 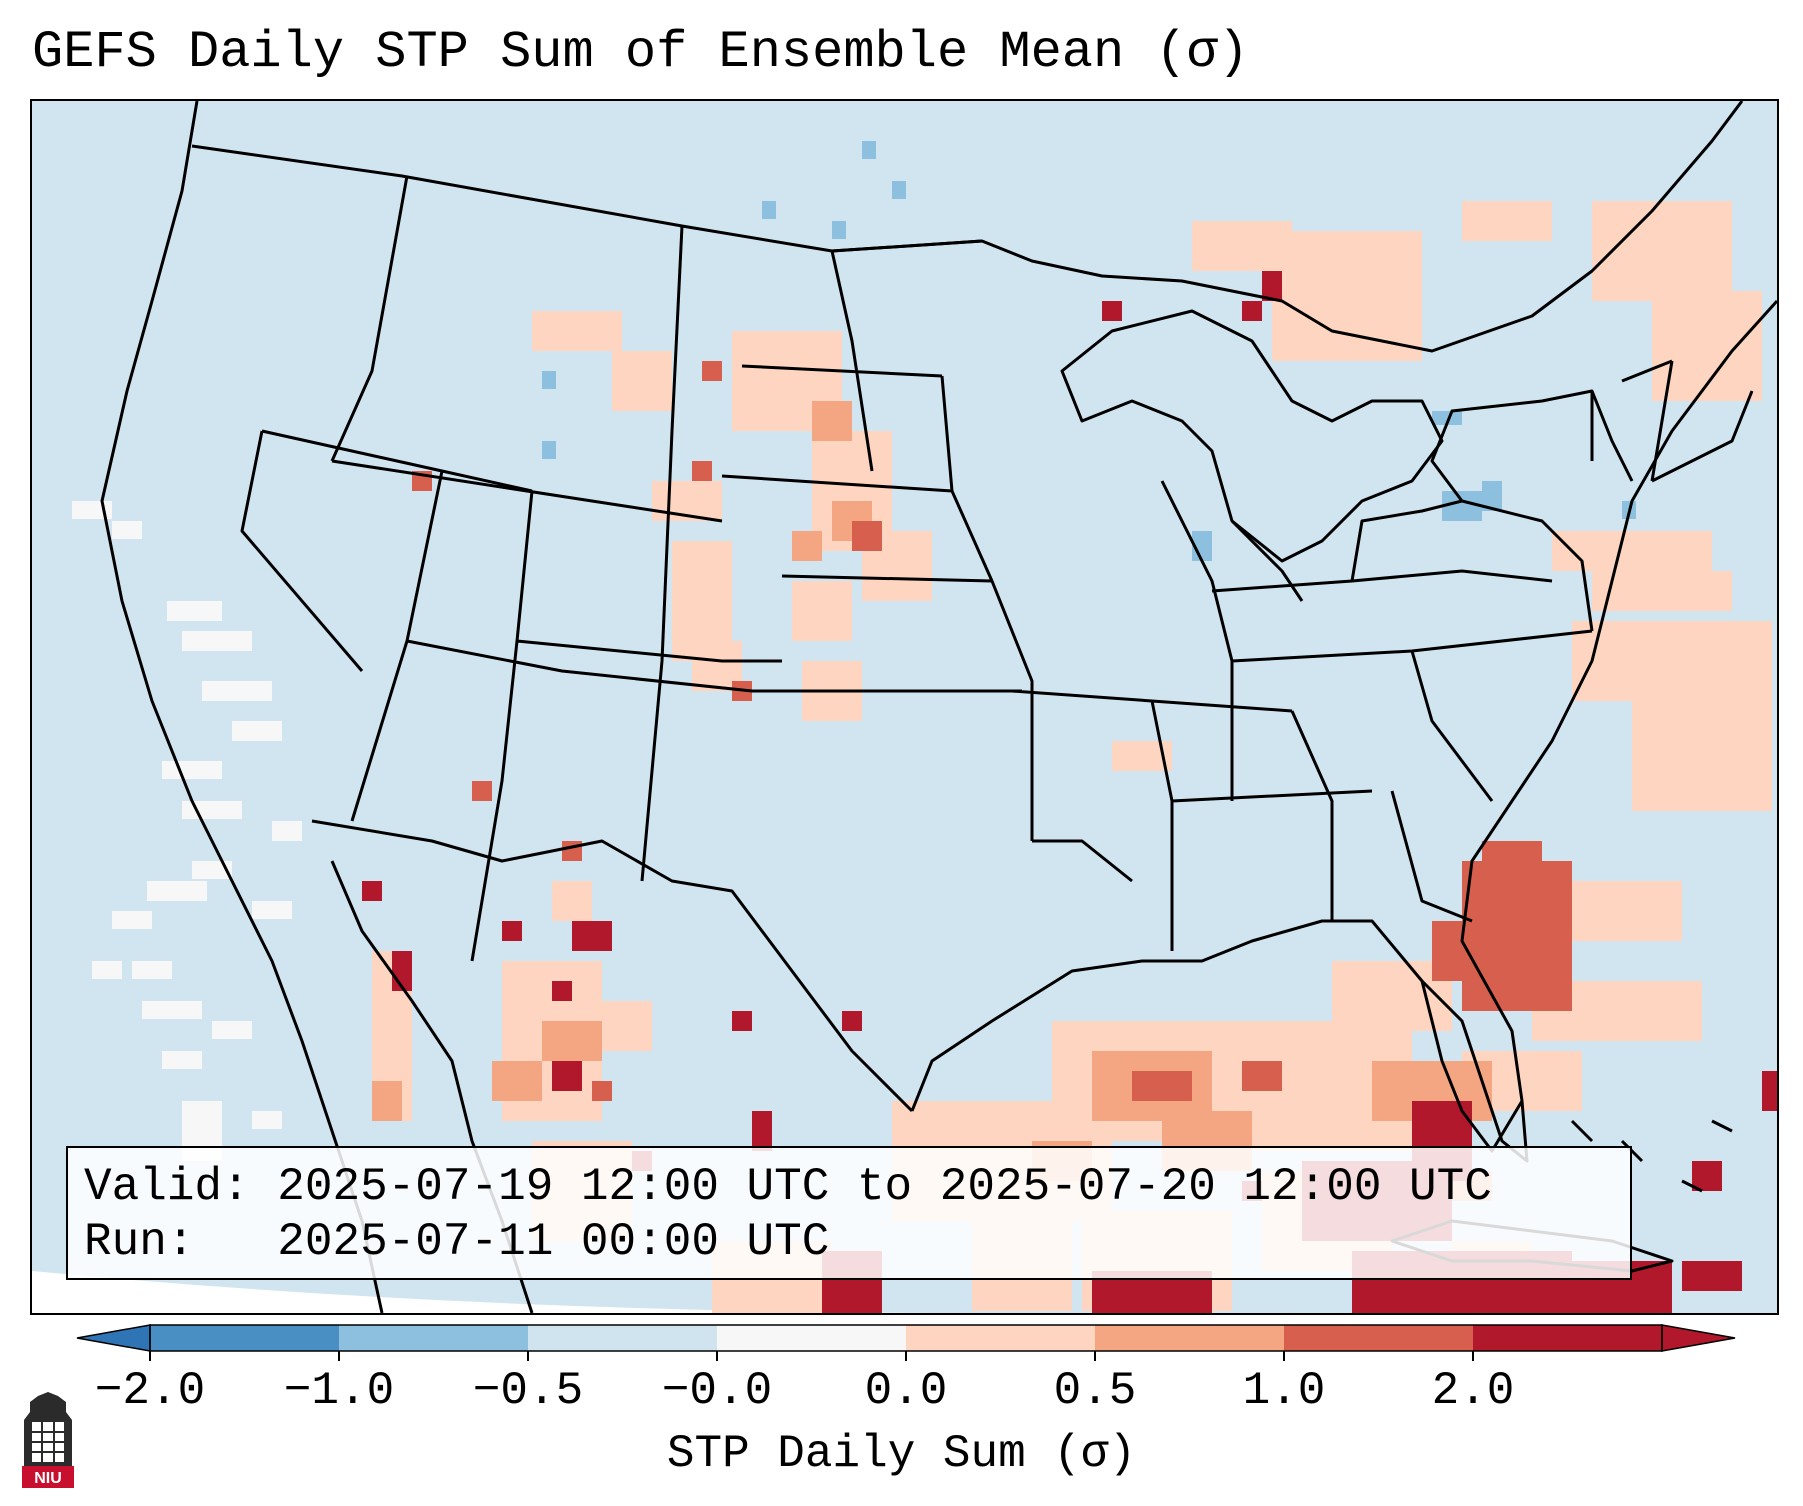 I want to click on colorbar-tick-label: −2.0, so click(x=150, y=1391).